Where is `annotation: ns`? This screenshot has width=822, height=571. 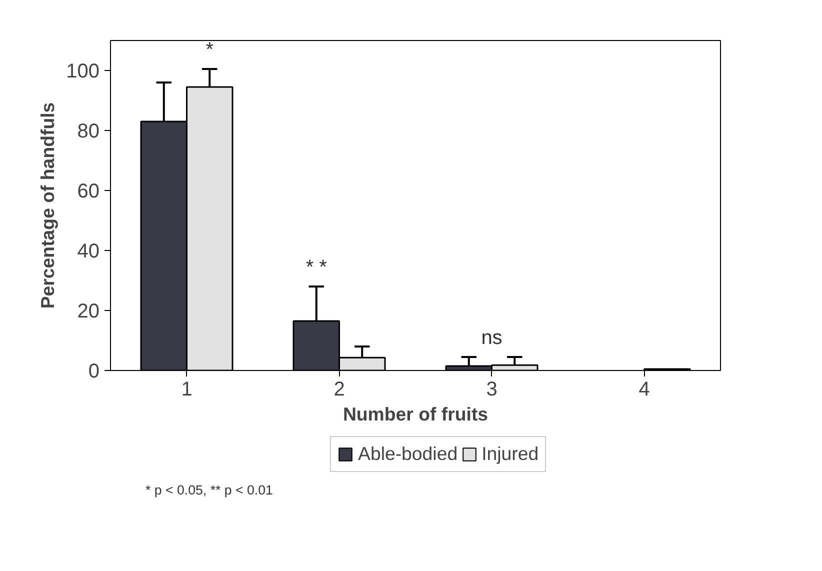 annotation: ns is located at coordinates (491, 338).